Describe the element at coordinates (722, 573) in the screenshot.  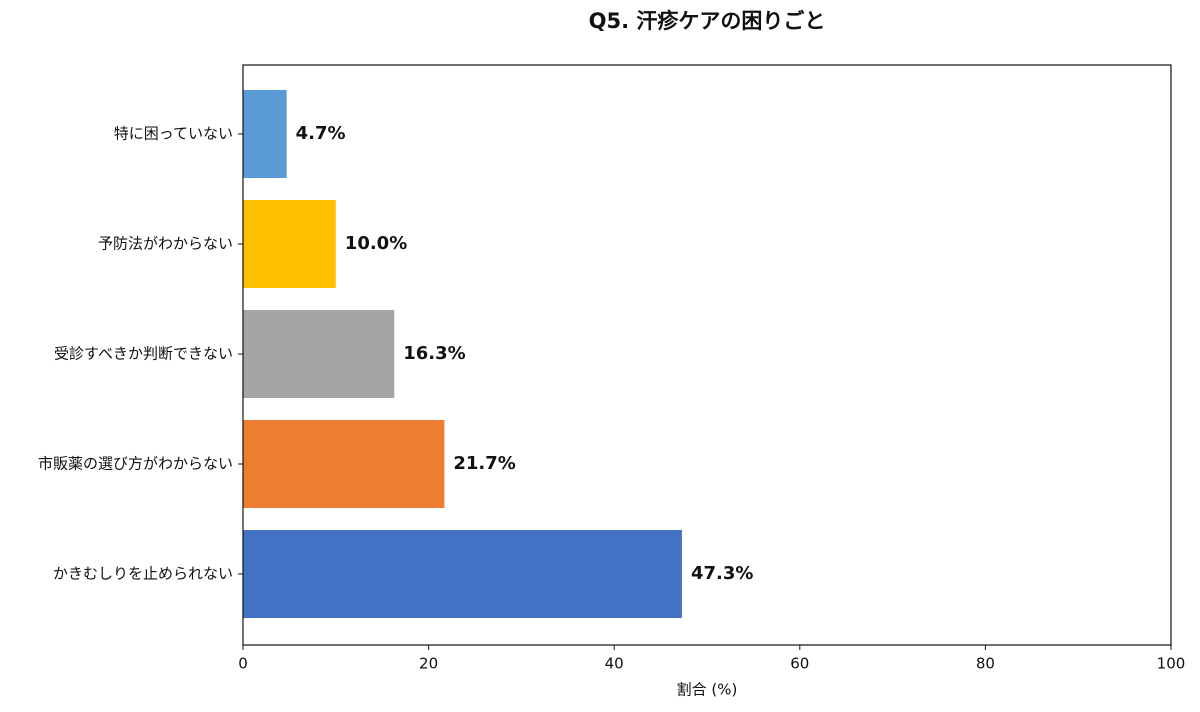
I see `value-label: 47.3%` at that location.